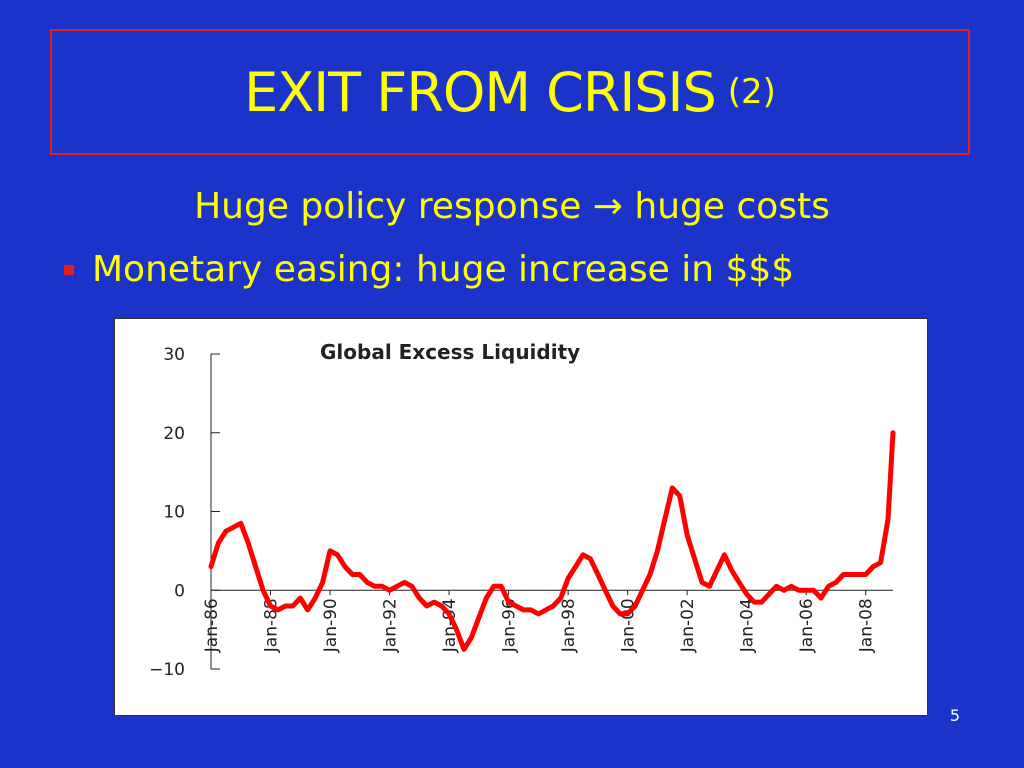 The image size is (1024, 768). I want to click on title-box: EXIT FROM CRISIS (2), so click(510, 92).